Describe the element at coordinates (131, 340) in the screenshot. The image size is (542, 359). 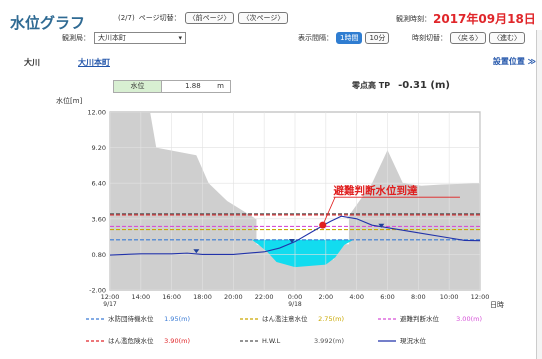
I see `legend-label: はん濫危険水位` at that location.